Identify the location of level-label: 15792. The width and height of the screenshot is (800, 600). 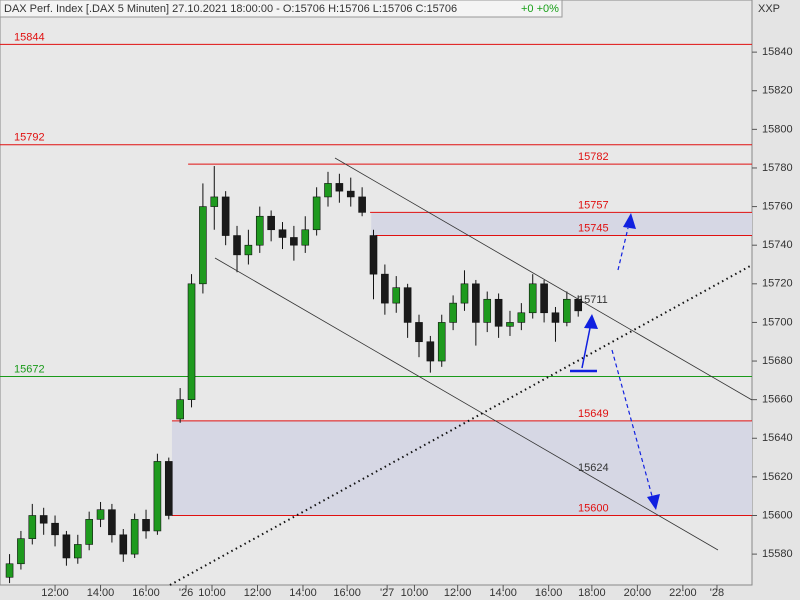
(29, 138).